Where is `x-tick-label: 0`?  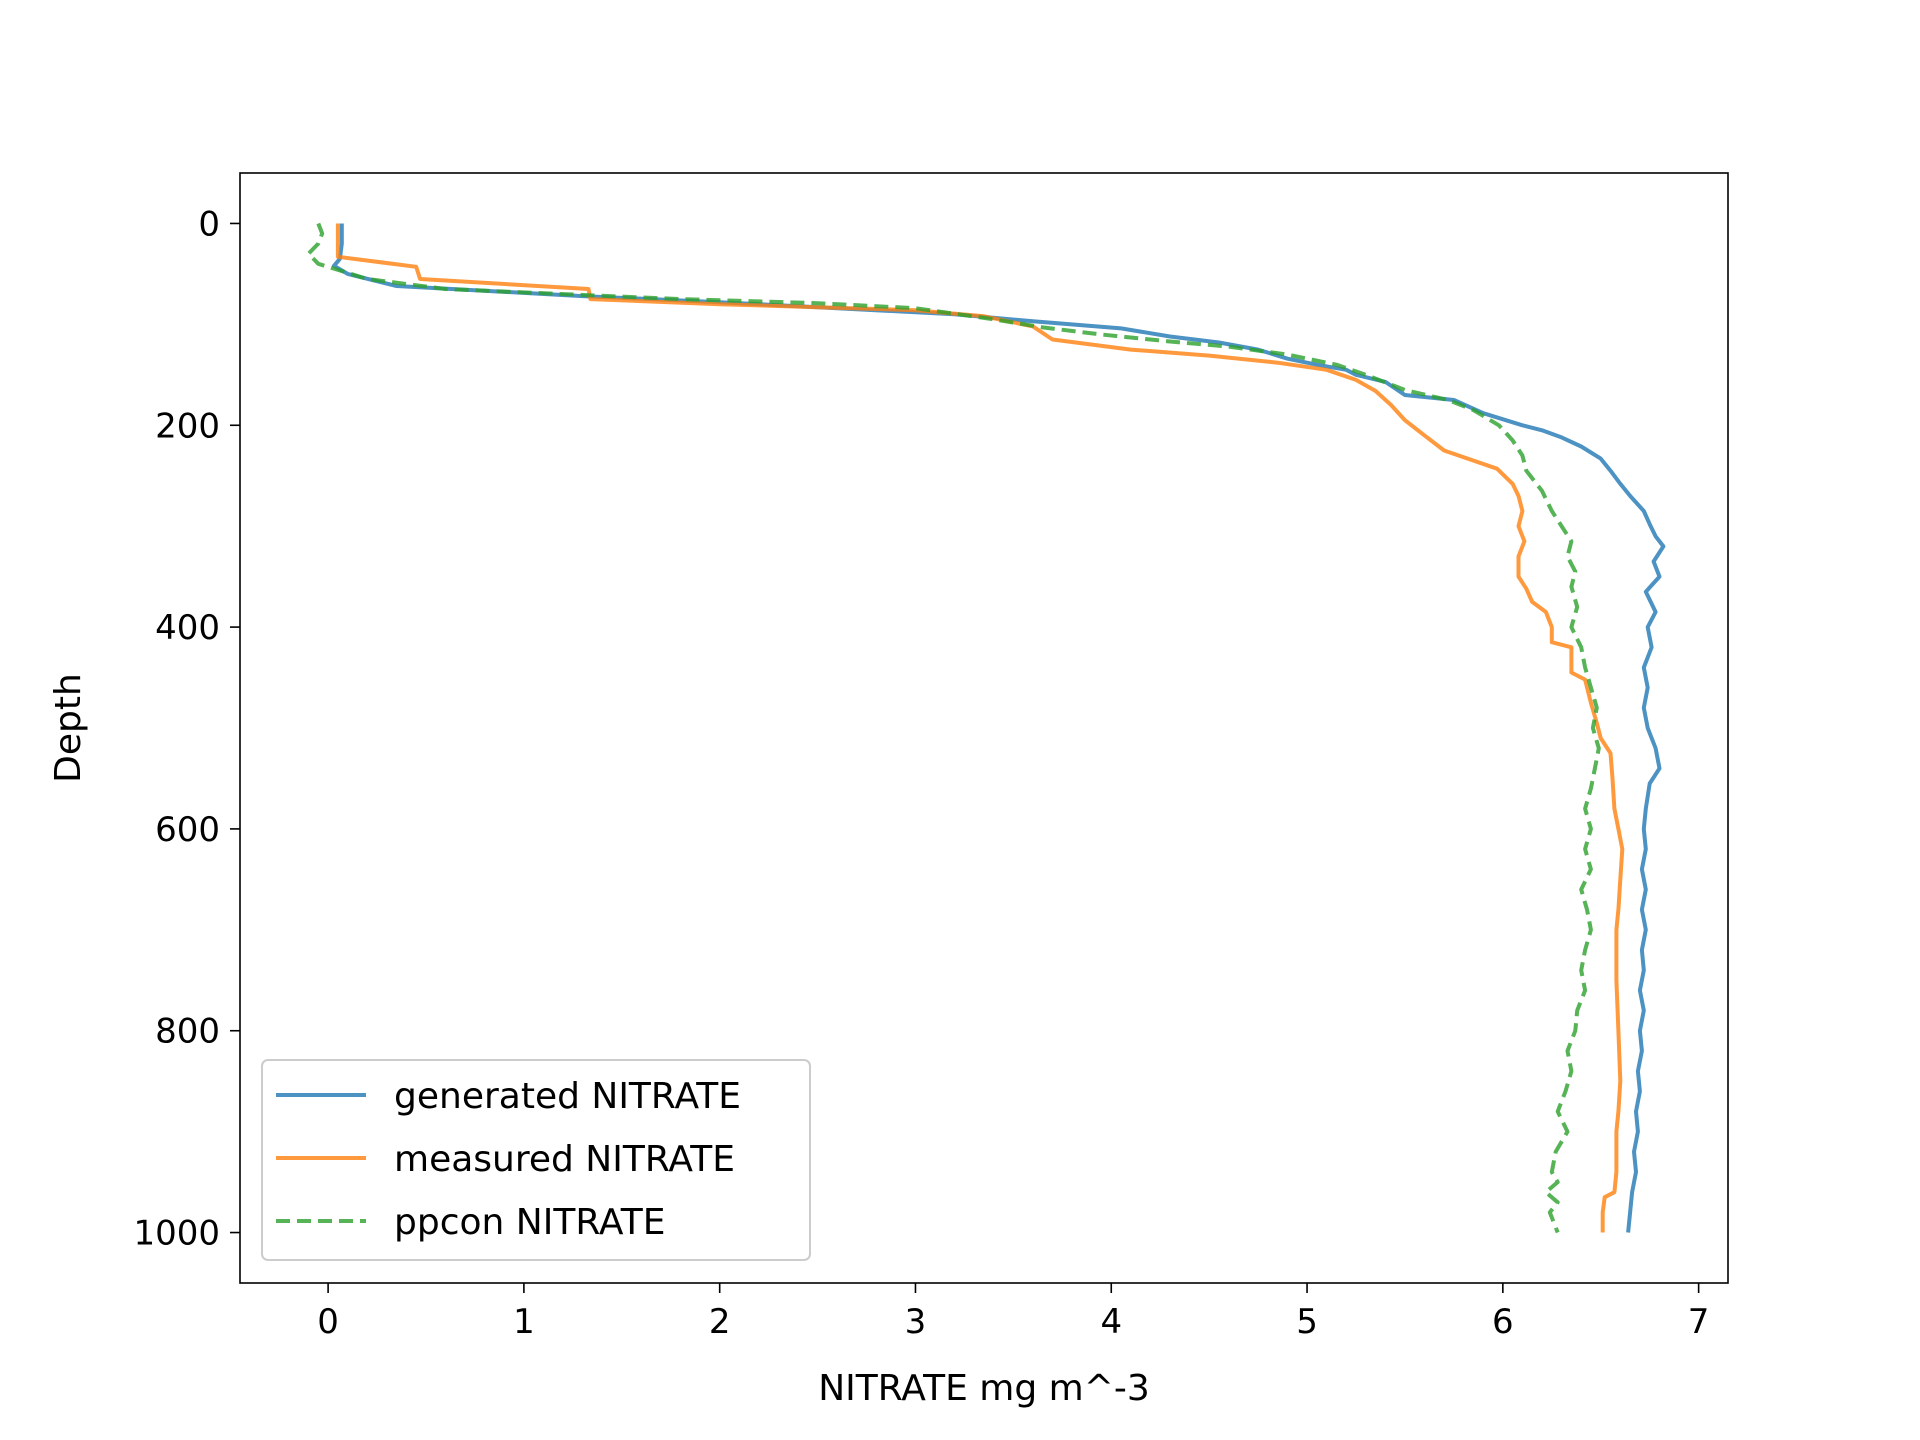
x-tick-label: 0 is located at coordinates (328, 1322).